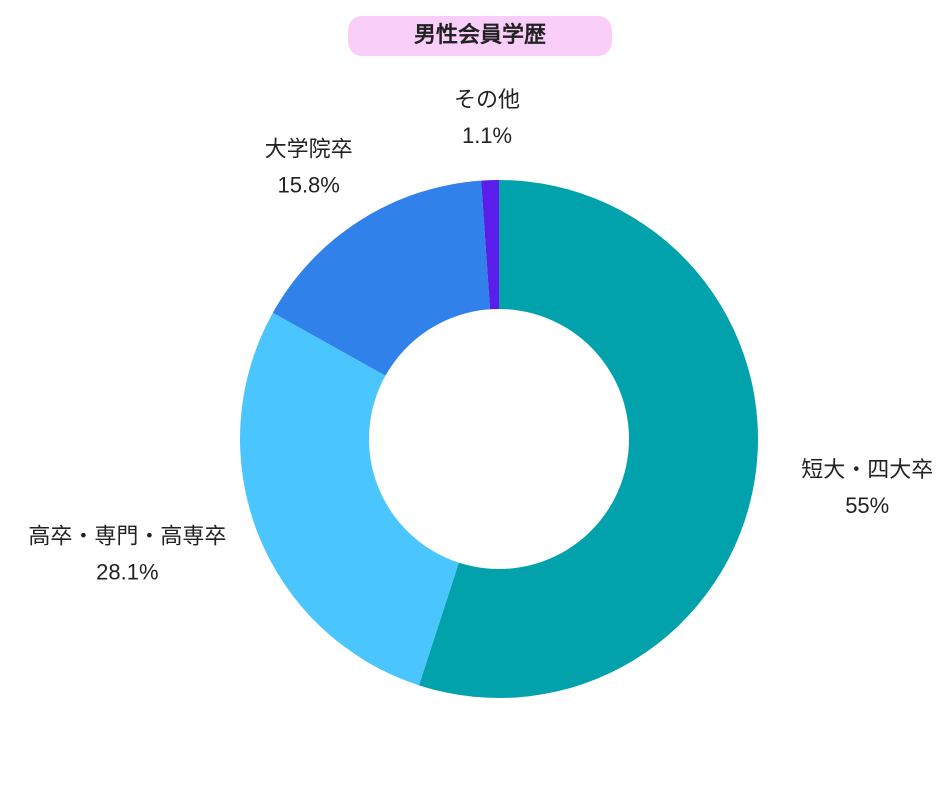 The width and height of the screenshot is (940, 793). What do you see at coordinates (867, 505) in the screenshot?
I see `value-label: 55%` at bounding box center [867, 505].